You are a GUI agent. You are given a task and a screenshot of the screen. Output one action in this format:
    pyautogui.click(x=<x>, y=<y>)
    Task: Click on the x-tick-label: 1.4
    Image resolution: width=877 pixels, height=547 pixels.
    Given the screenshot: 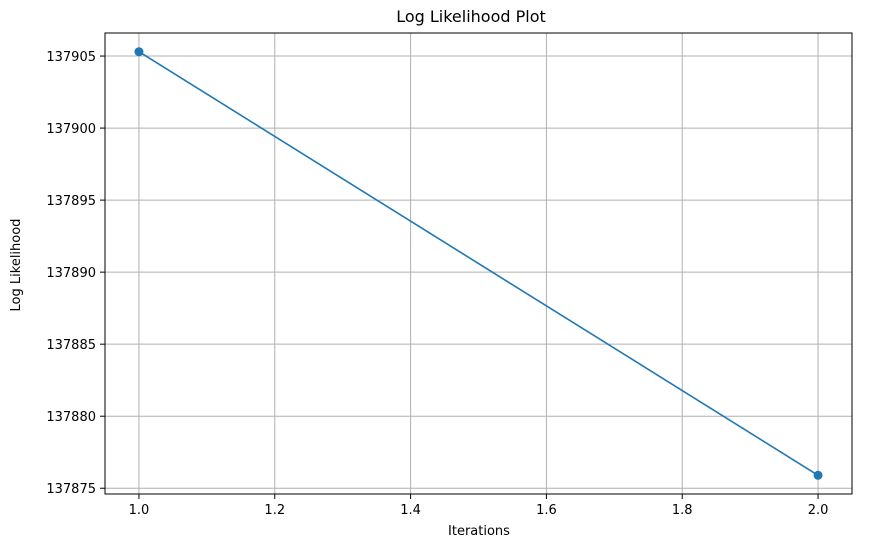 What is the action you would take?
    pyautogui.click(x=410, y=510)
    